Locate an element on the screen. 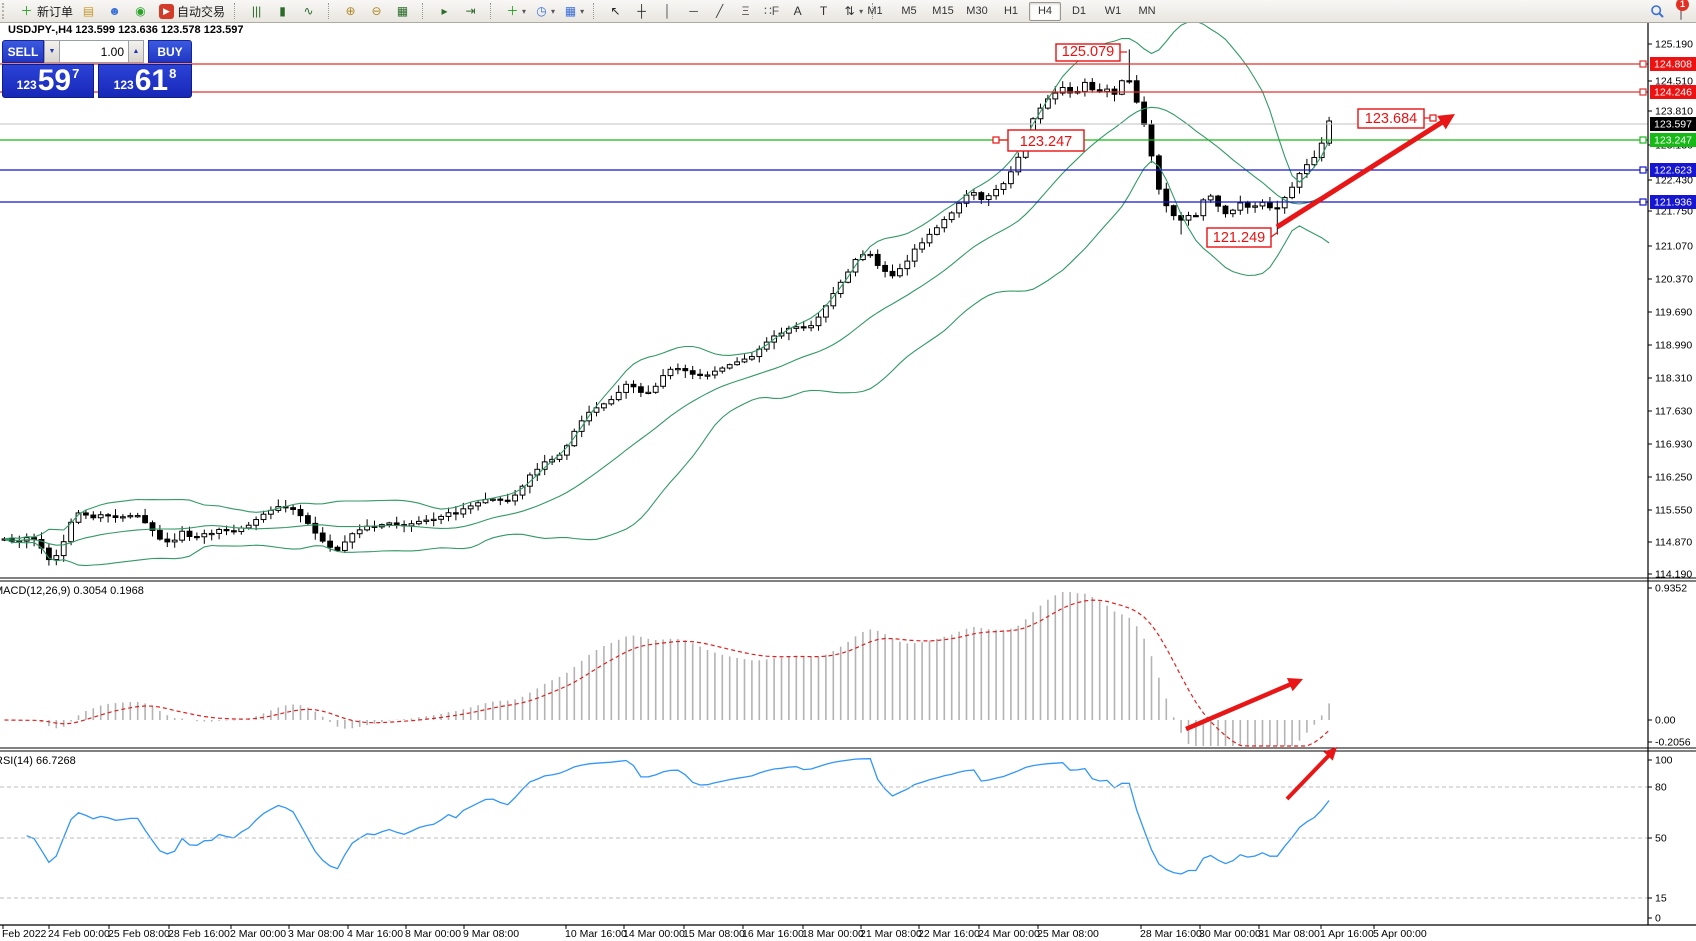 This screenshot has height=941, width=1696. price-callout-123.247: 123.247 is located at coordinates (1038, 140).